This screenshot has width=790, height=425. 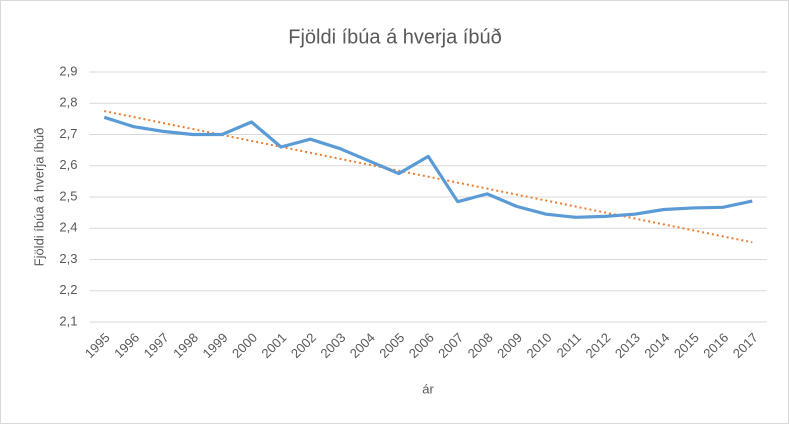 I want to click on y-tick-label: 2,5, so click(x=68, y=195).